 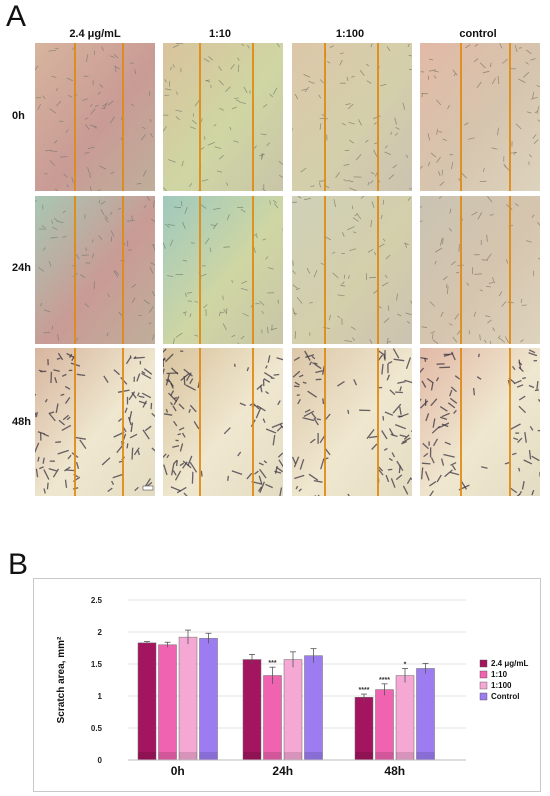 I want to click on micrograph-48h-col2, so click(x=223, y=422).